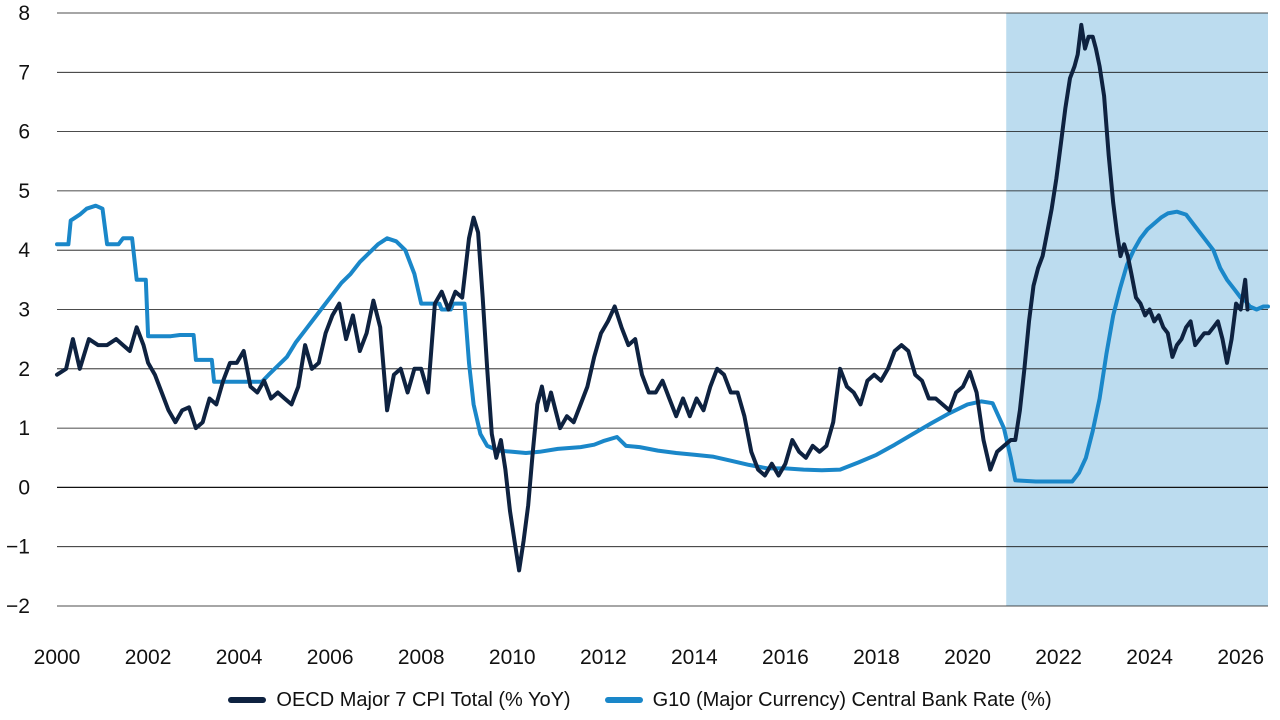 This screenshot has height=720, width=1280. I want to click on legend-swatch-cpi, so click(247, 700).